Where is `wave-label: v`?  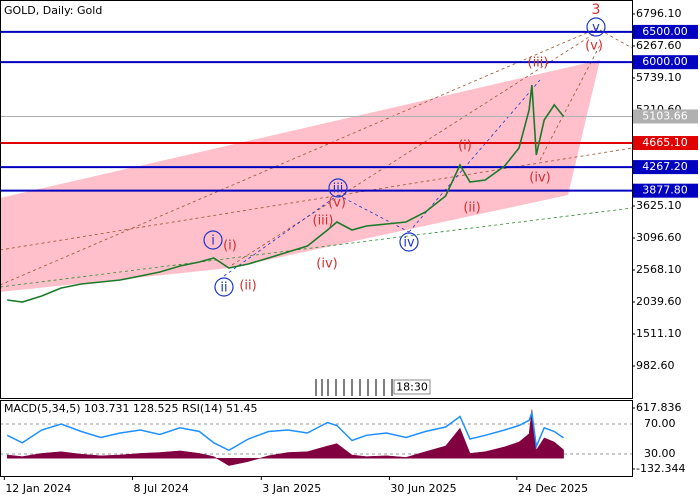
wave-label: v is located at coordinates (596, 28).